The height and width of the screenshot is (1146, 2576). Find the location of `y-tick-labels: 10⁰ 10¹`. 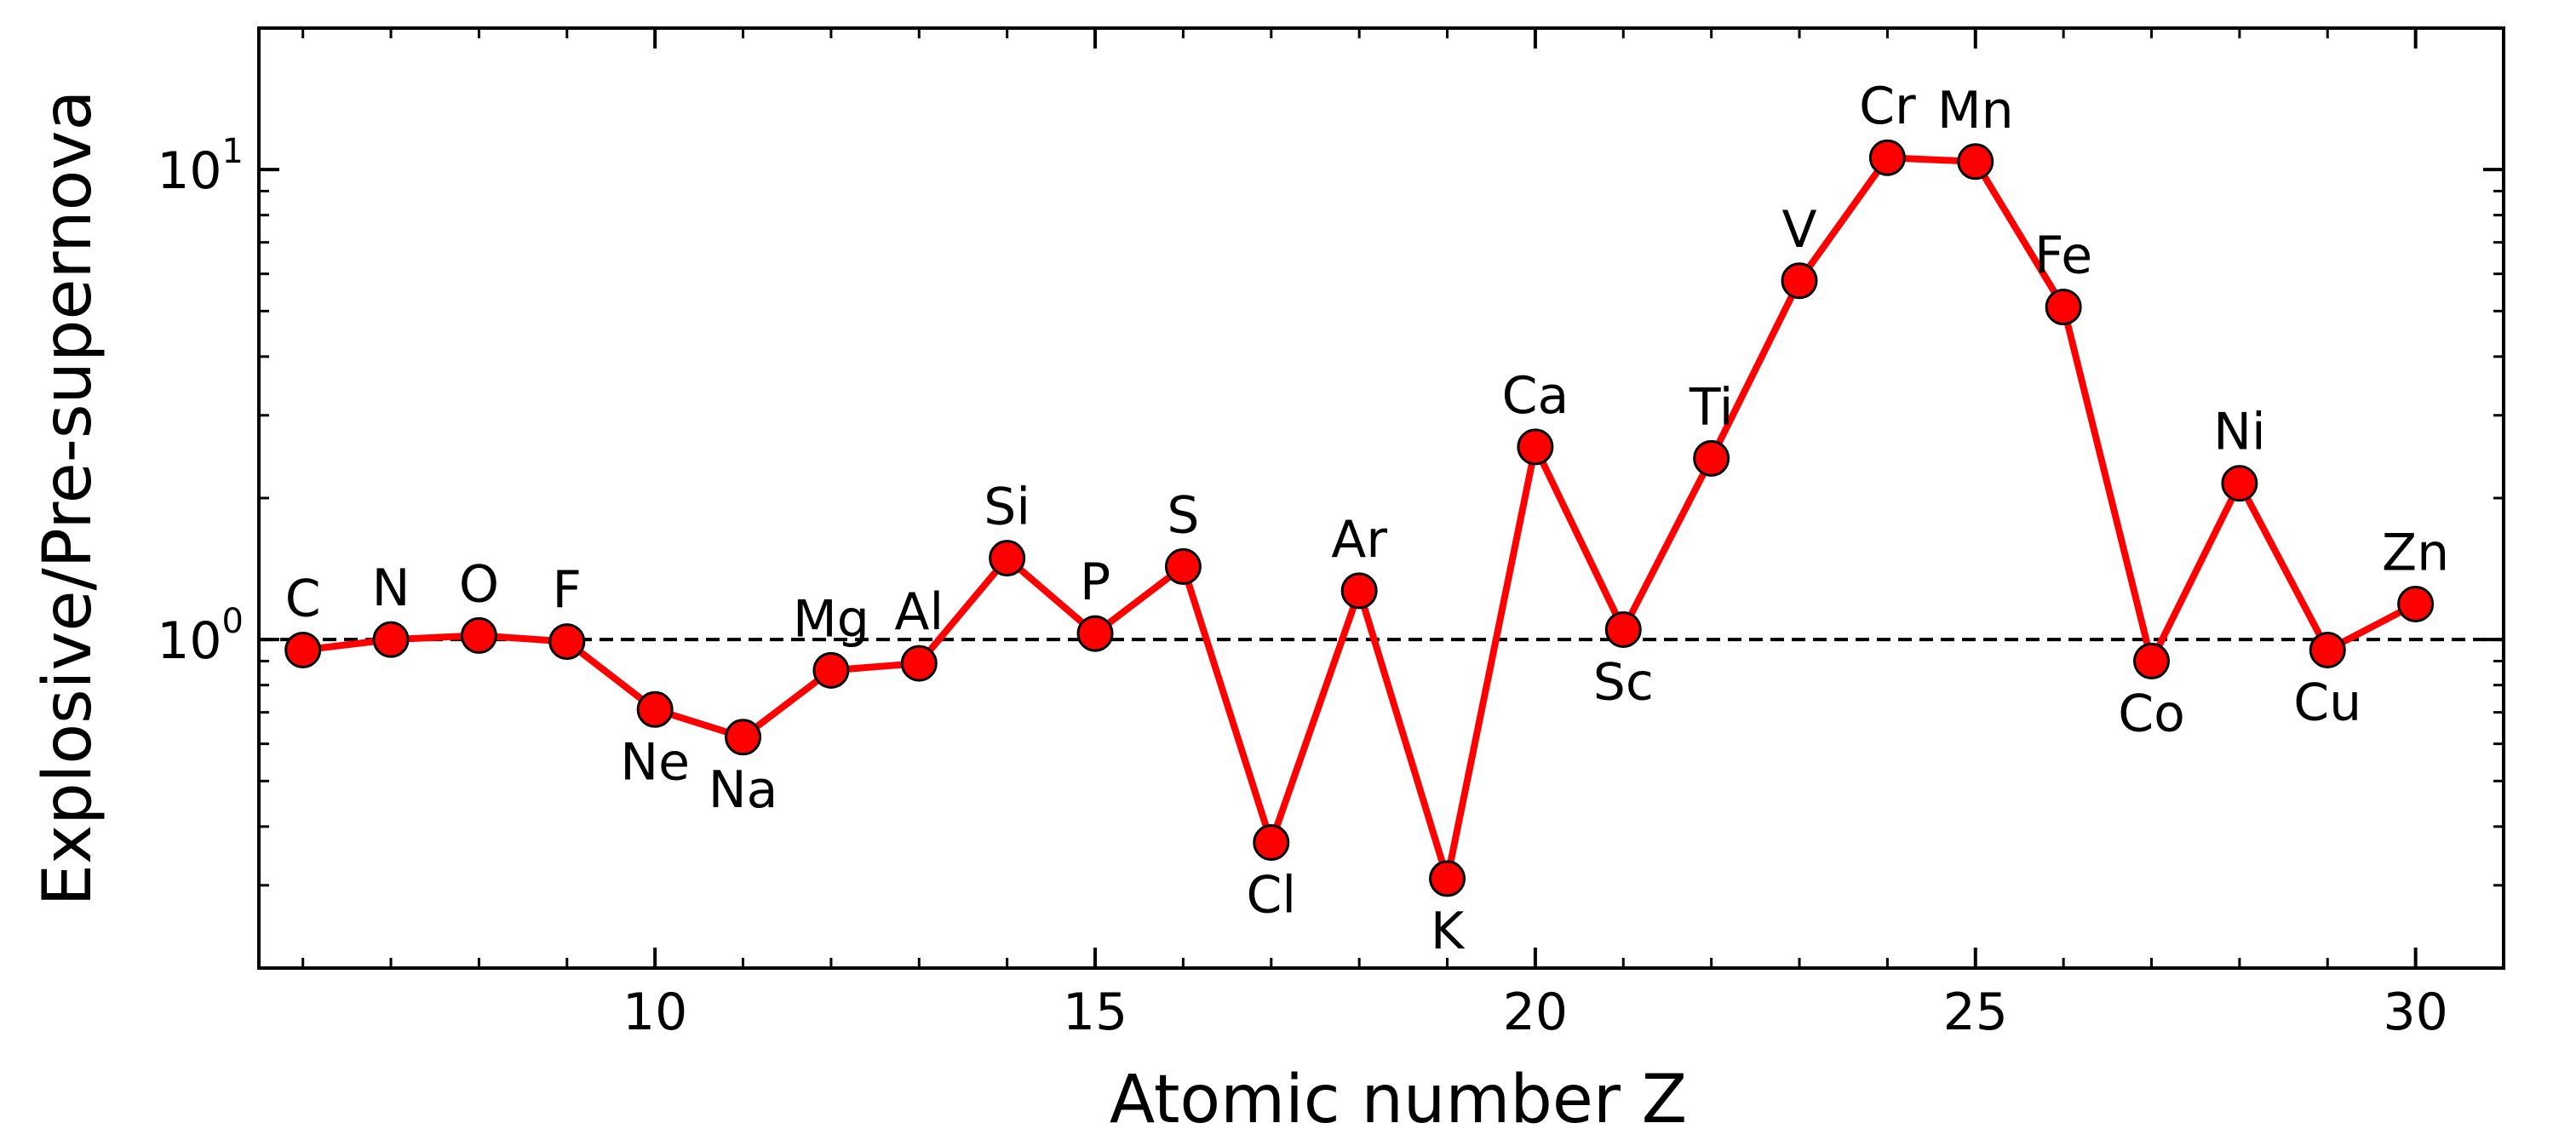

y-tick-labels: 10⁰ 10¹ is located at coordinates (200, 402).